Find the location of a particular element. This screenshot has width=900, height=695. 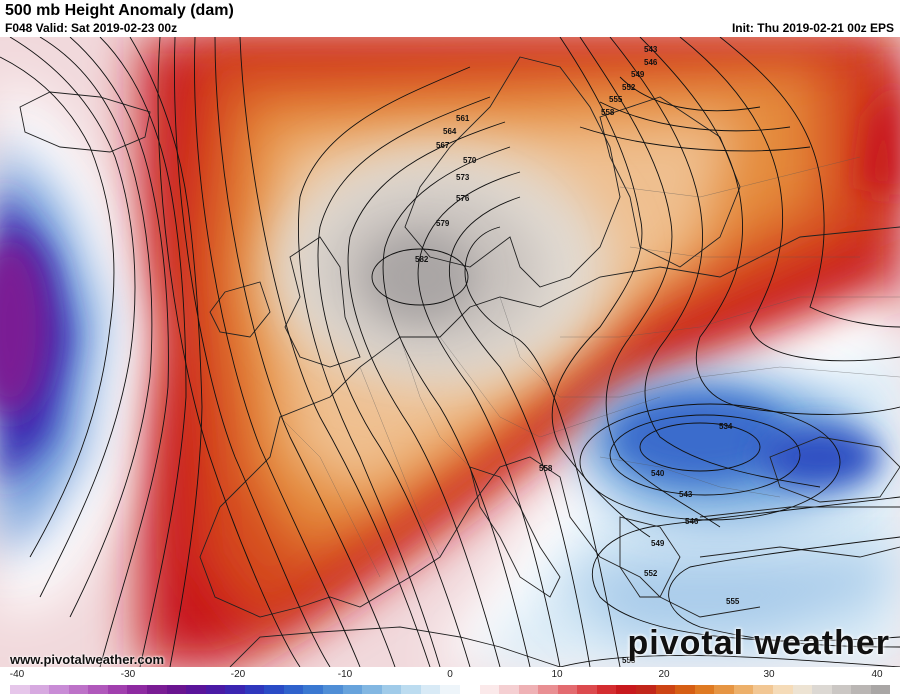

brand-logo-text: pivotal weather is located at coordinates (758, 643).